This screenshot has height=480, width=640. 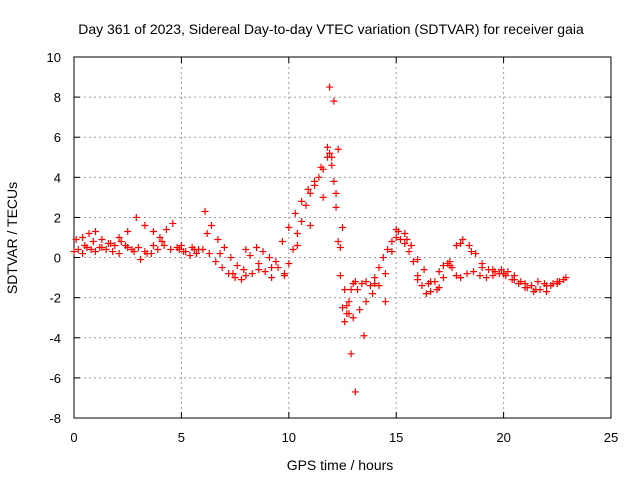 I want to click on x-tick-label: 15, so click(x=396, y=437).